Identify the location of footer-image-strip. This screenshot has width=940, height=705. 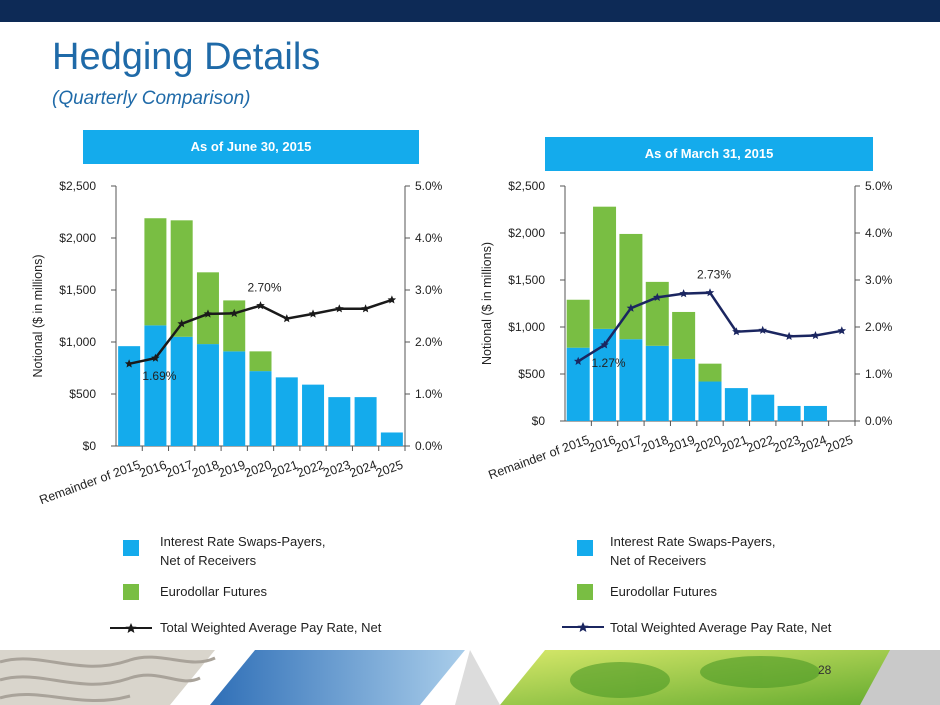
(470, 677).